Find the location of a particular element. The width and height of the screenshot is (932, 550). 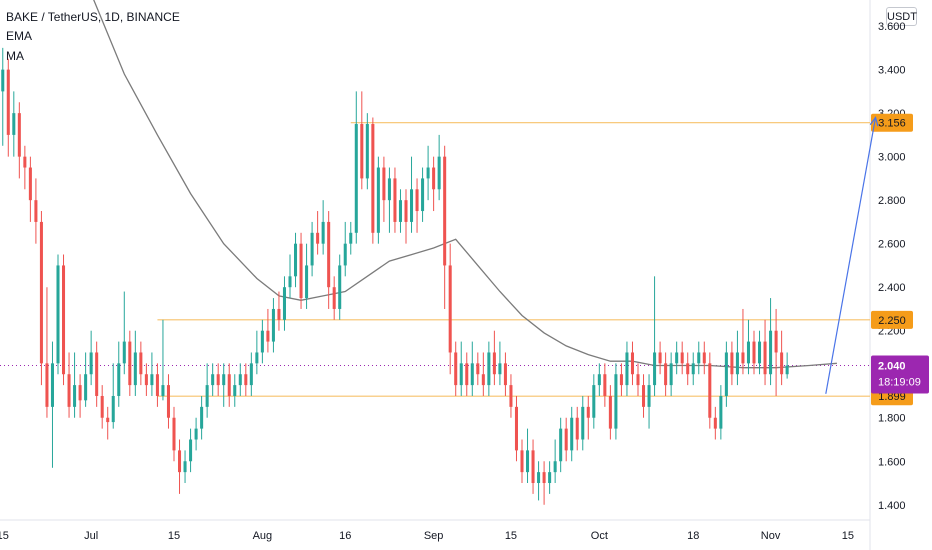

y-tick-label: 3.000 is located at coordinates (892, 158).